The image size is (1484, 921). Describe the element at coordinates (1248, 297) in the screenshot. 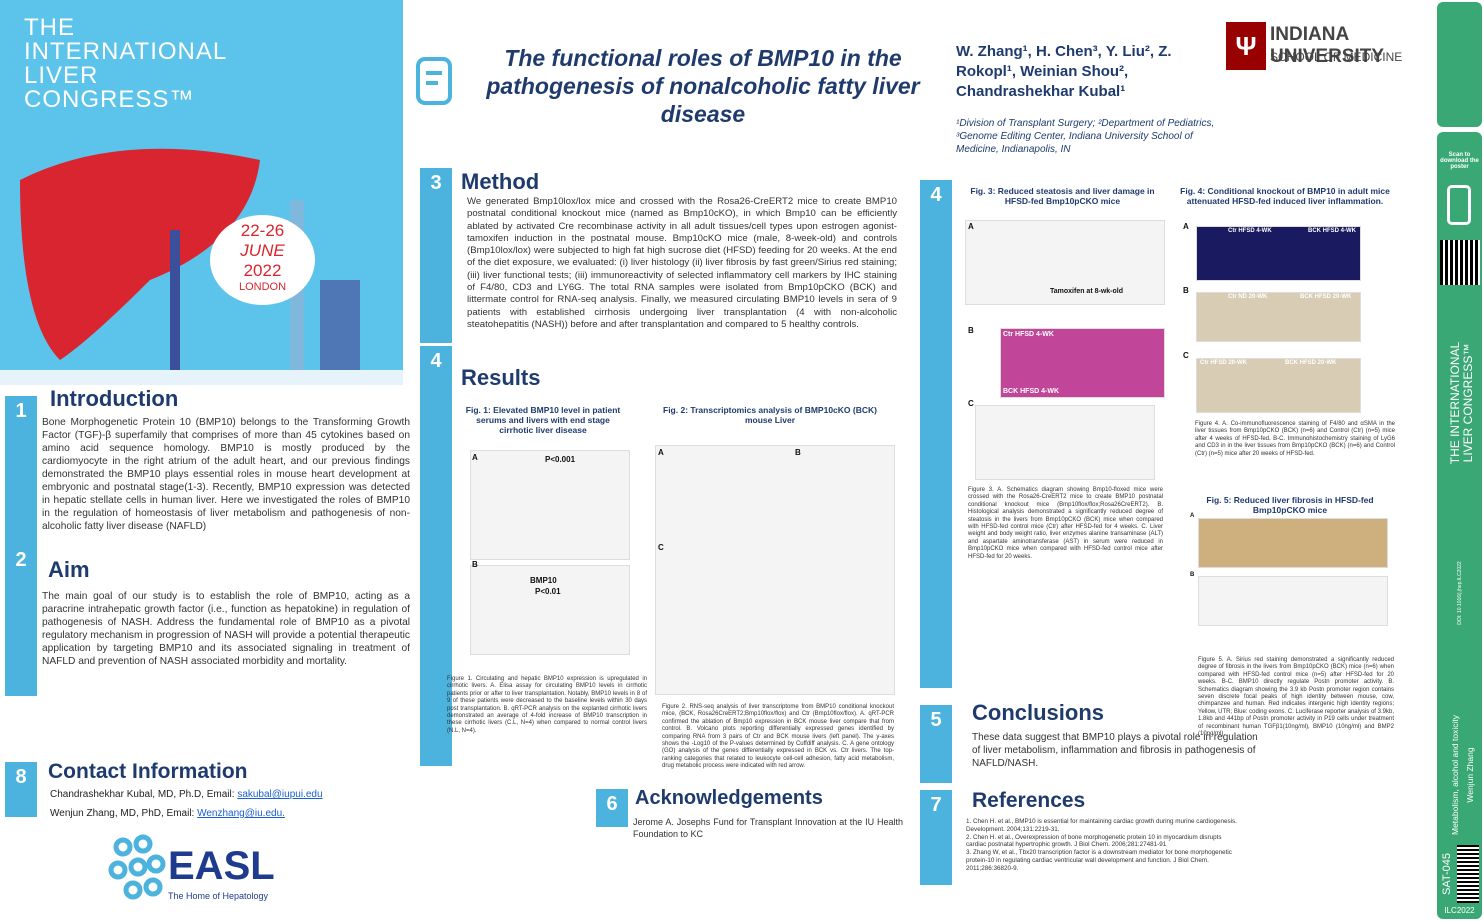

I see `figure-label: Ctr ND 20-WK` at that location.